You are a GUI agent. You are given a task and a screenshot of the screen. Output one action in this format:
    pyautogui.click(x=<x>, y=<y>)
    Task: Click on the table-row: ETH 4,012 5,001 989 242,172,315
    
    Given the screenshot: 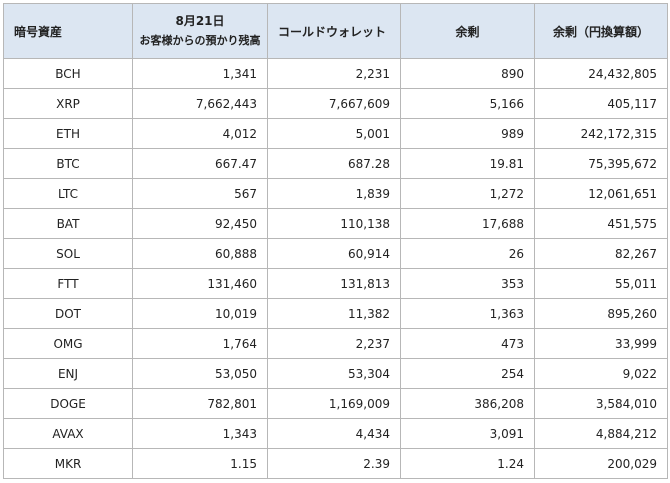 What is the action you would take?
    pyautogui.click(x=335, y=133)
    